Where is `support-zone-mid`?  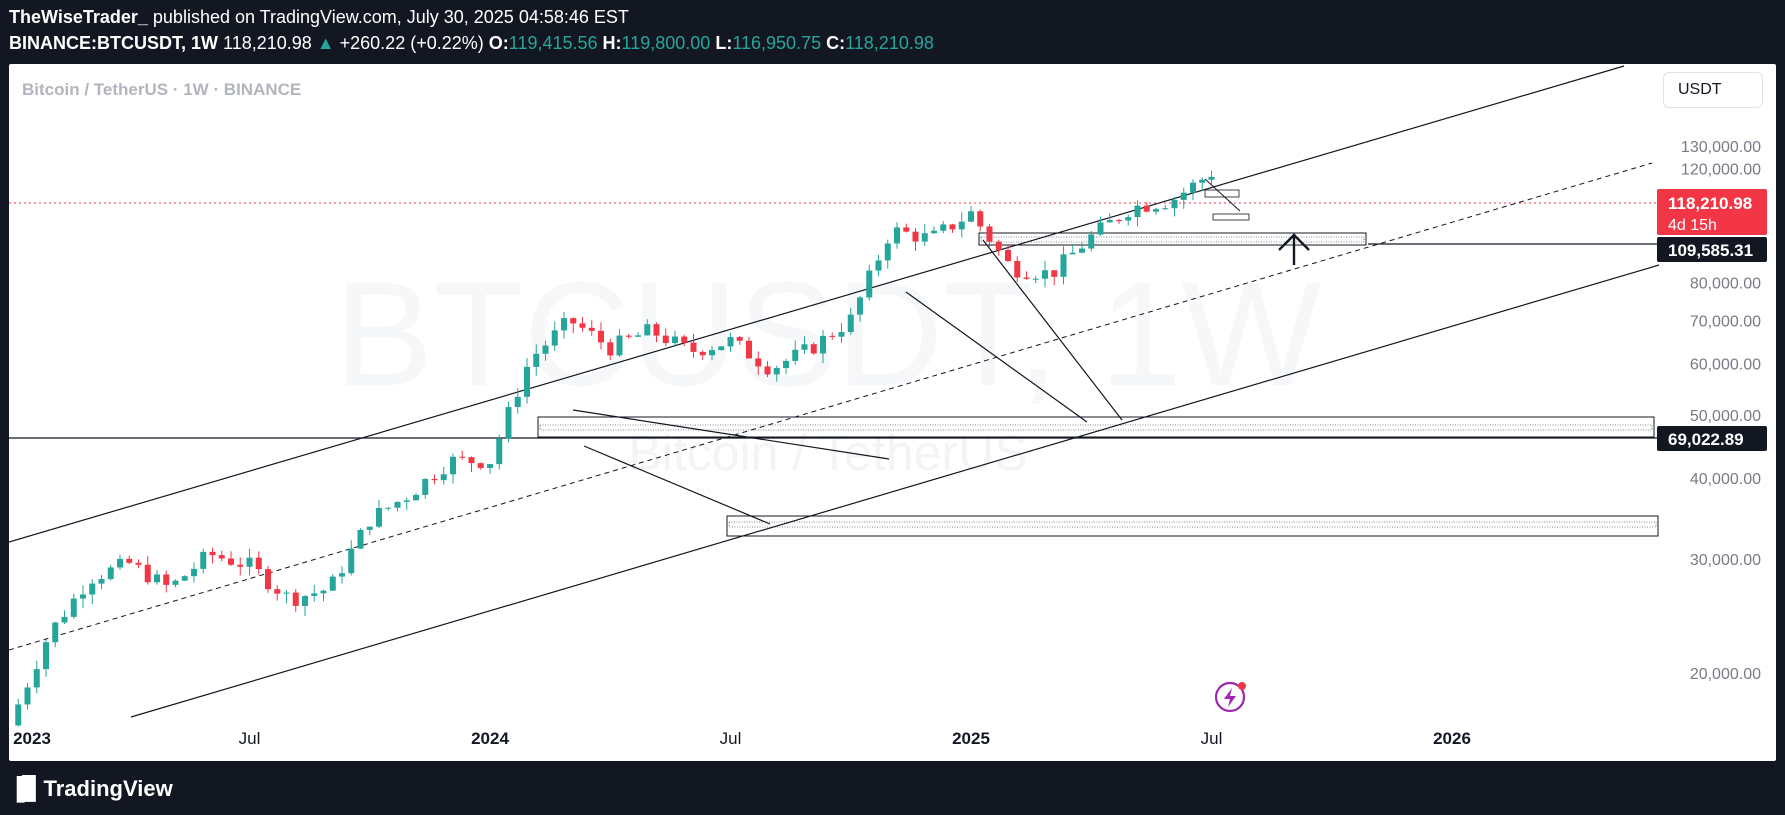 support-zone-mid is located at coordinates (1096, 427).